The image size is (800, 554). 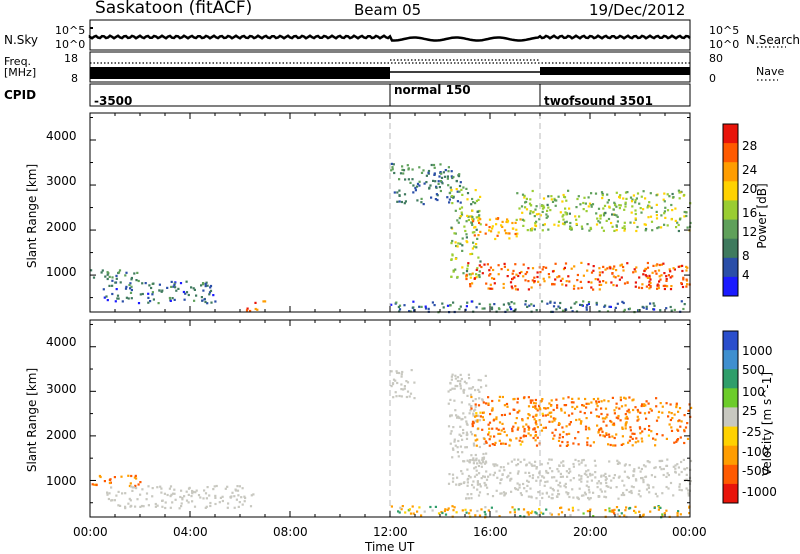 I want to click on colorbar-segment, so click(x=730, y=474).